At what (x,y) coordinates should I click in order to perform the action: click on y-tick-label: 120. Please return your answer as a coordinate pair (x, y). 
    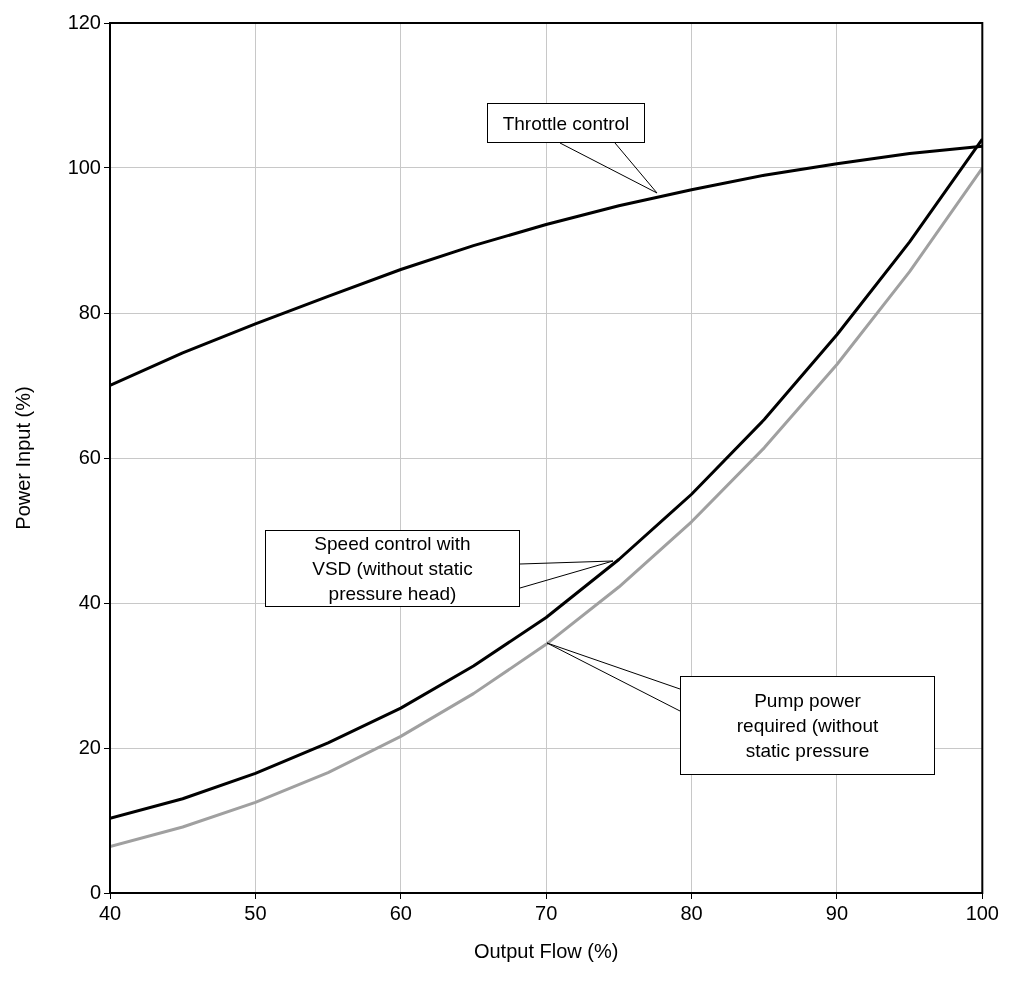
    Looking at the image, I should click on (84, 21).